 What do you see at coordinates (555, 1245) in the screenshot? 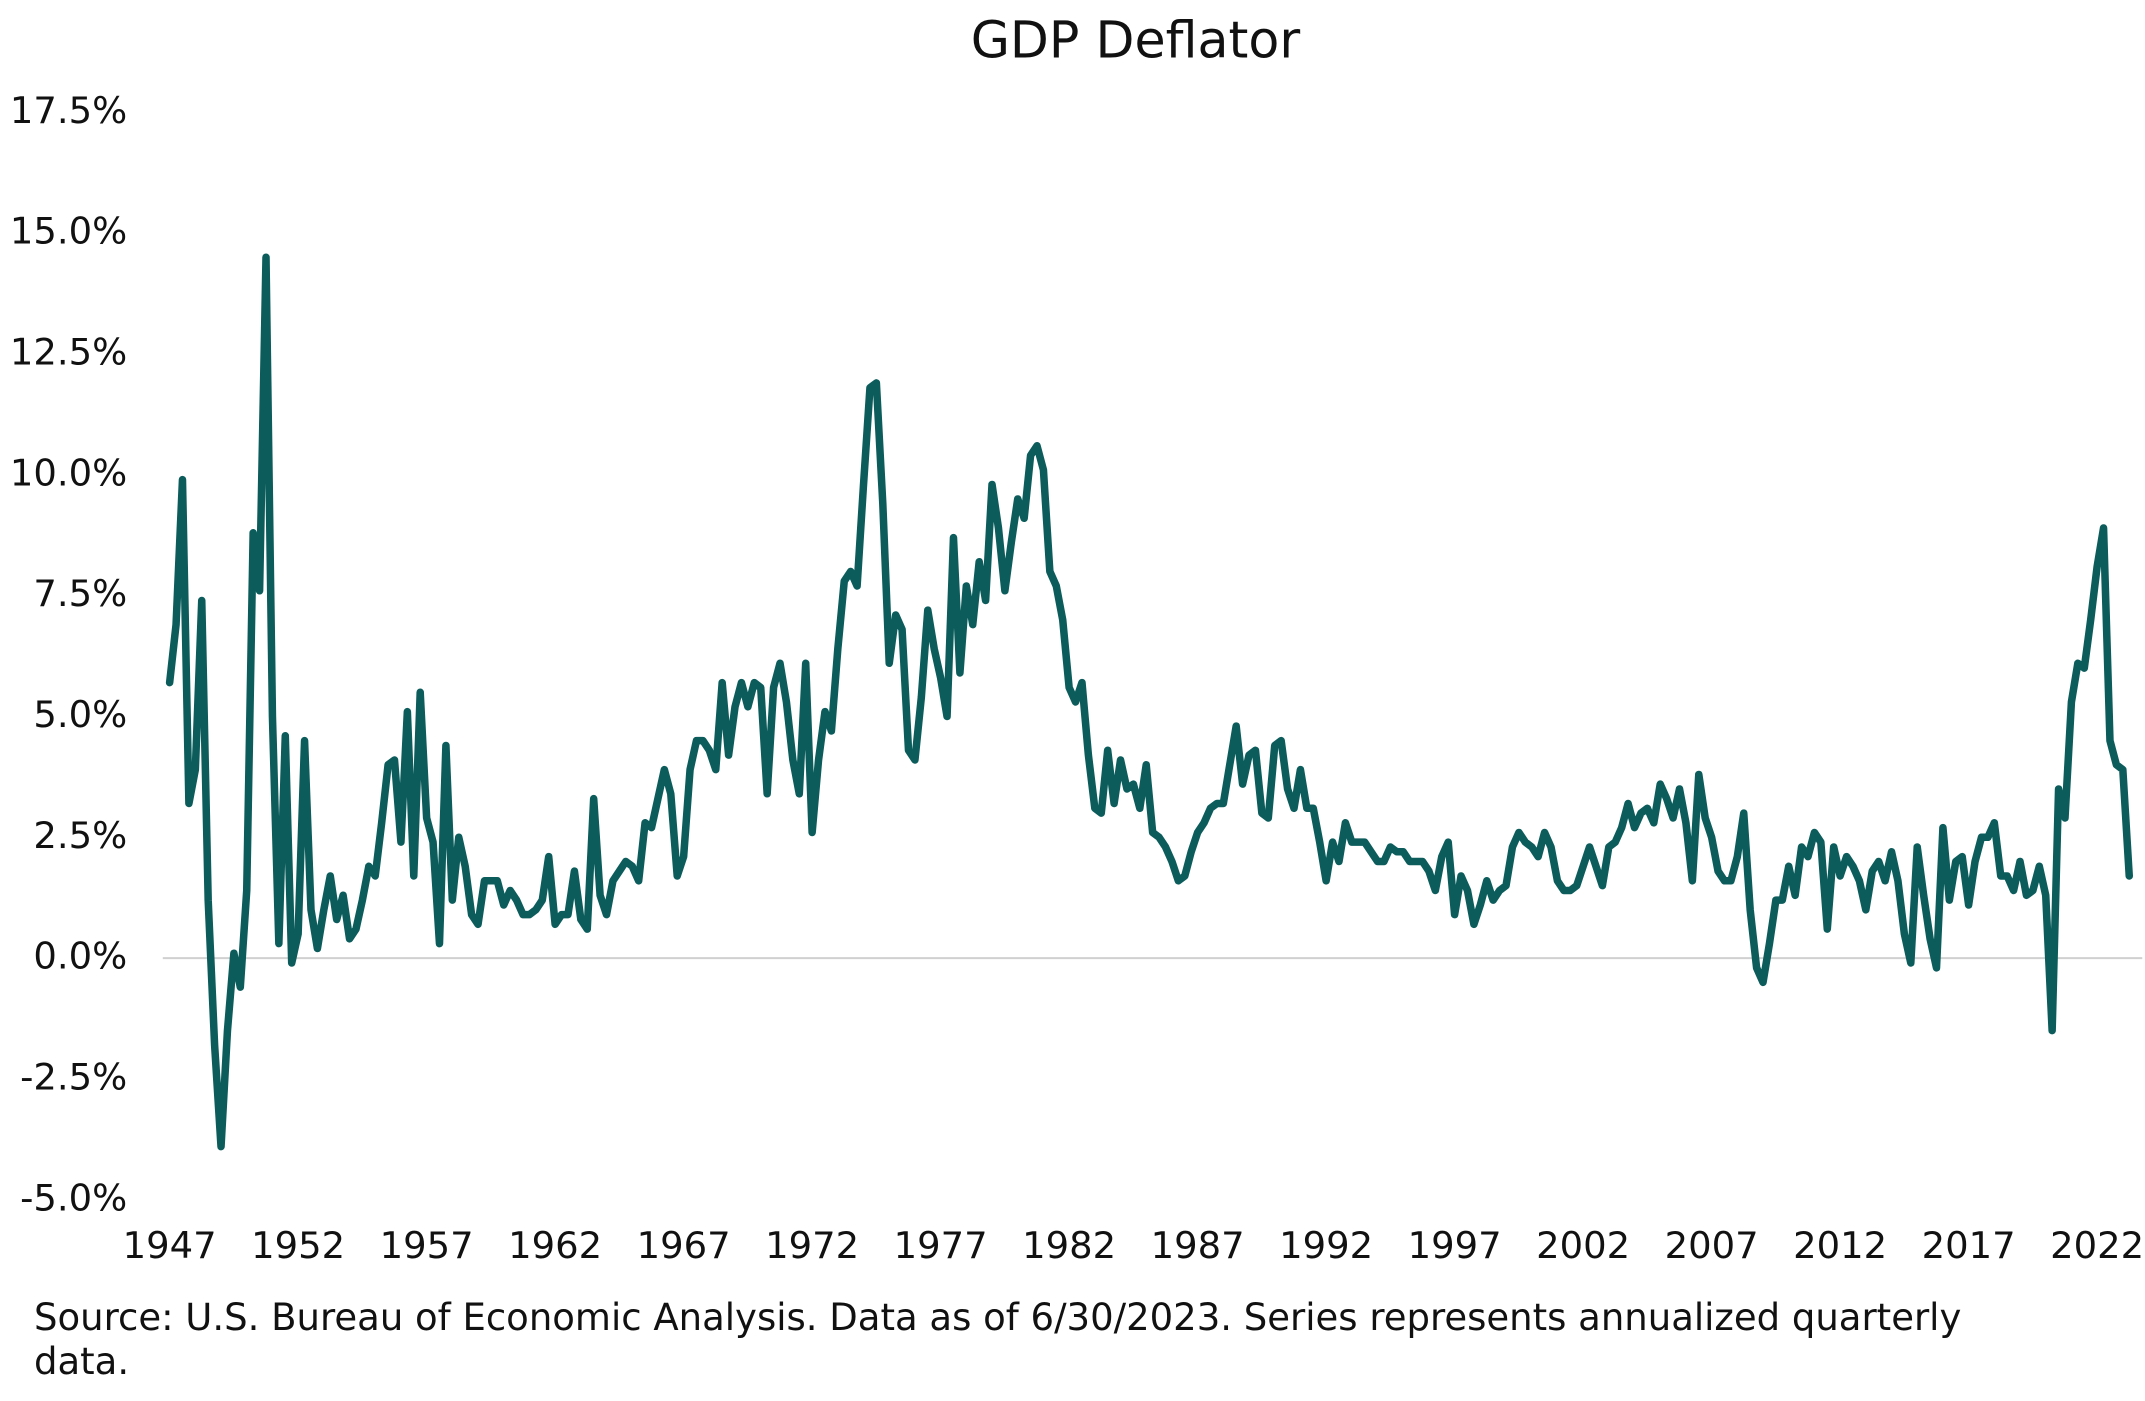
I see `x-tick-label: 1962` at bounding box center [555, 1245].